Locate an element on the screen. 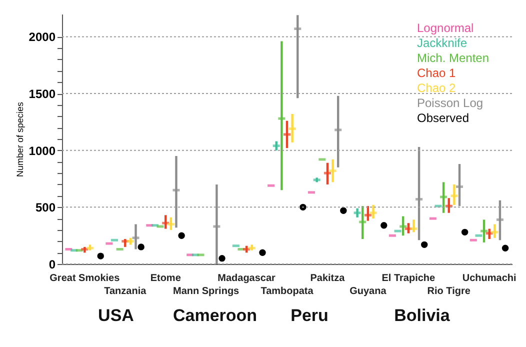 Image resolution: width=526 pixels, height=347 pixels. x-tick-label: Madagascar is located at coordinates (247, 278).